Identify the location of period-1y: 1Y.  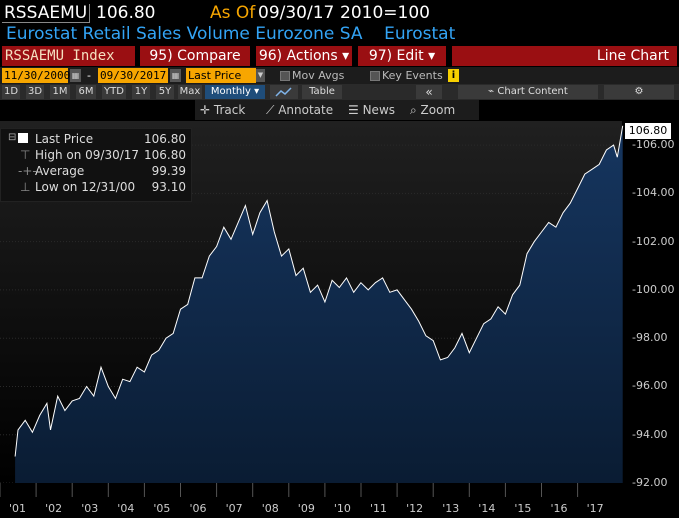
(141, 92).